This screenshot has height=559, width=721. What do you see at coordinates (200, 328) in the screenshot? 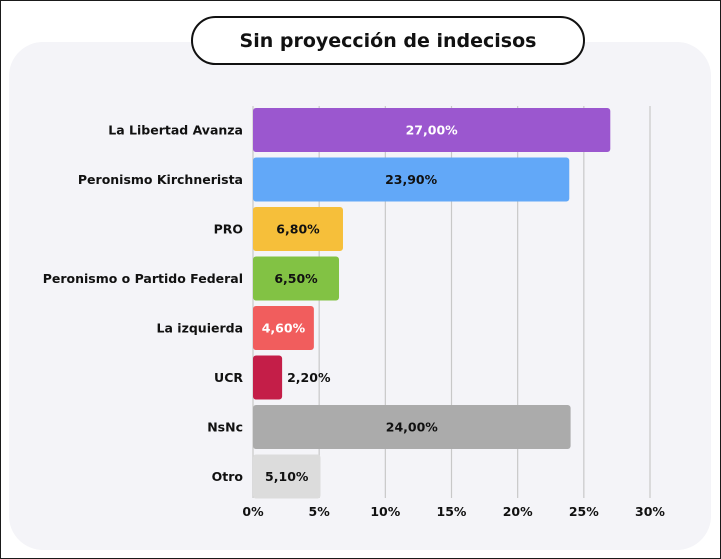
I see `category-label: La izquierda` at bounding box center [200, 328].